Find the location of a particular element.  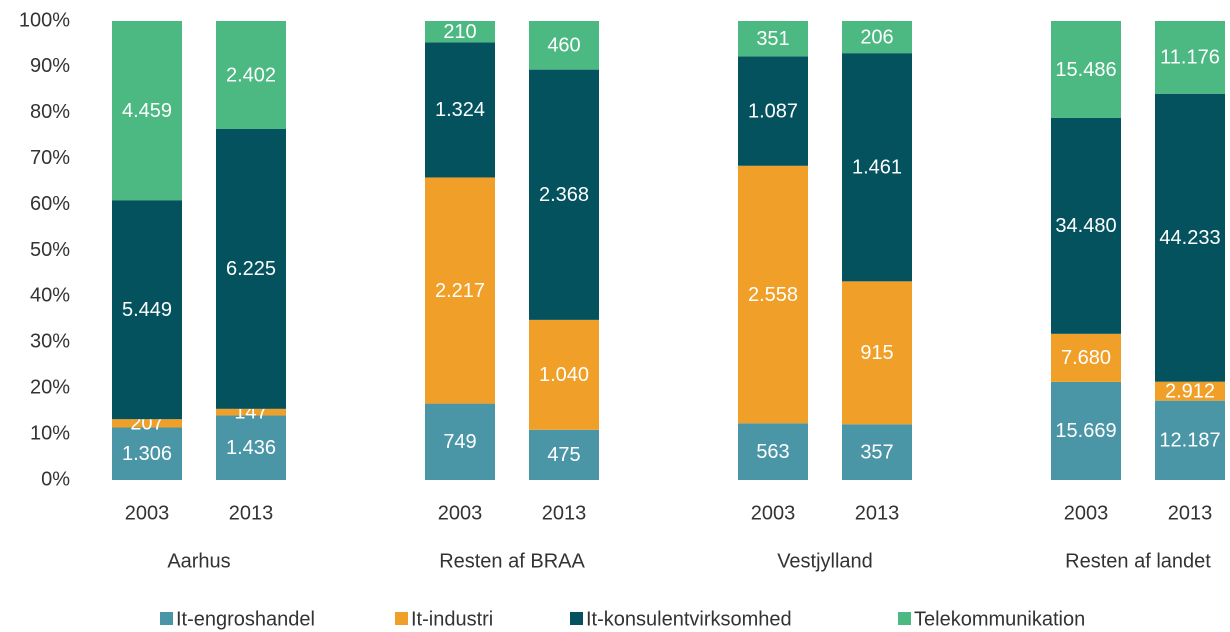

value-label: 749 is located at coordinates (459, 442).